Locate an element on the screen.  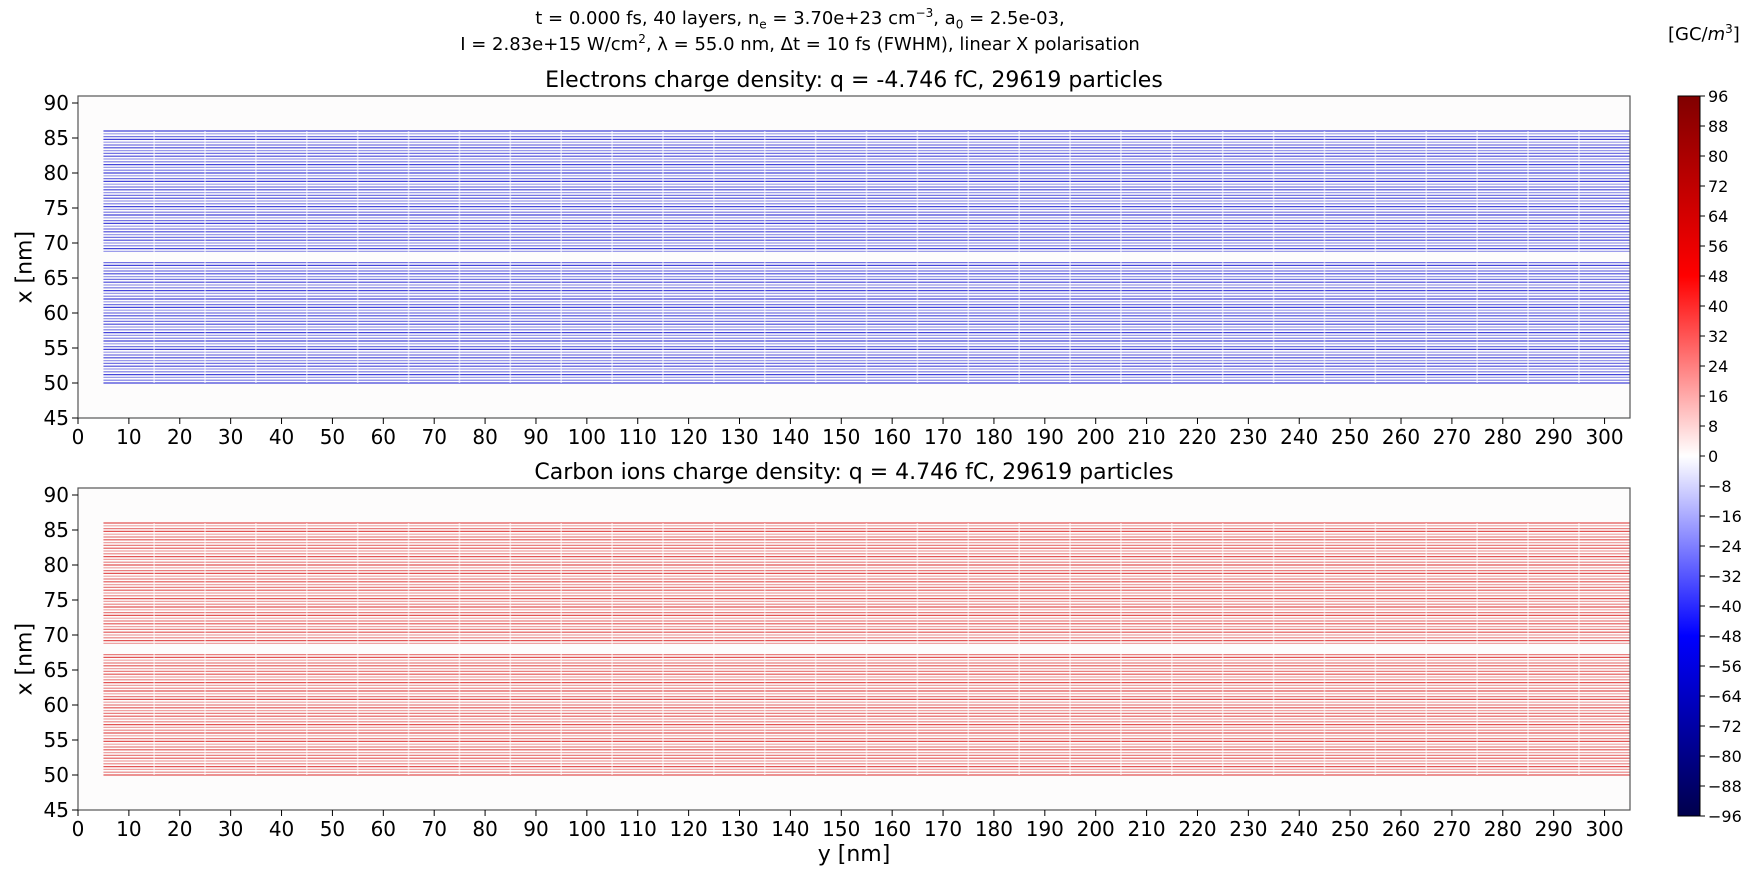
electrons-y-tick-label: 75 is located at coordinates (56, 208).